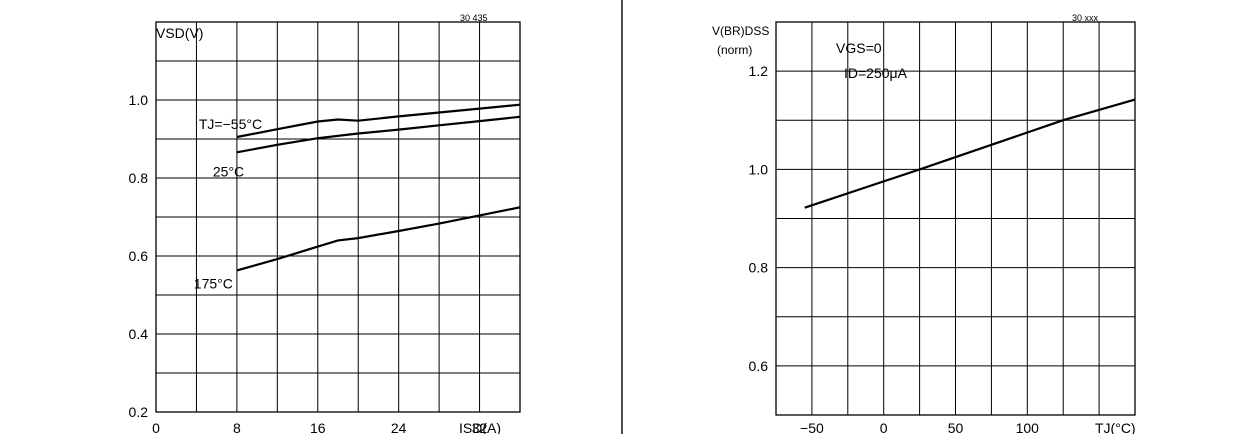  Describe the element at coordinates (956, 427) in the screenshot. I see `x-tick-label: 50` at that location.